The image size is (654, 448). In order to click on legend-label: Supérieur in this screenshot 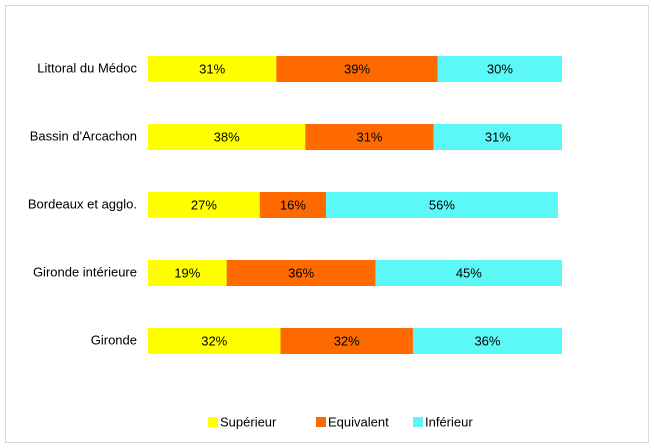, I will do `click(248, 421)`.